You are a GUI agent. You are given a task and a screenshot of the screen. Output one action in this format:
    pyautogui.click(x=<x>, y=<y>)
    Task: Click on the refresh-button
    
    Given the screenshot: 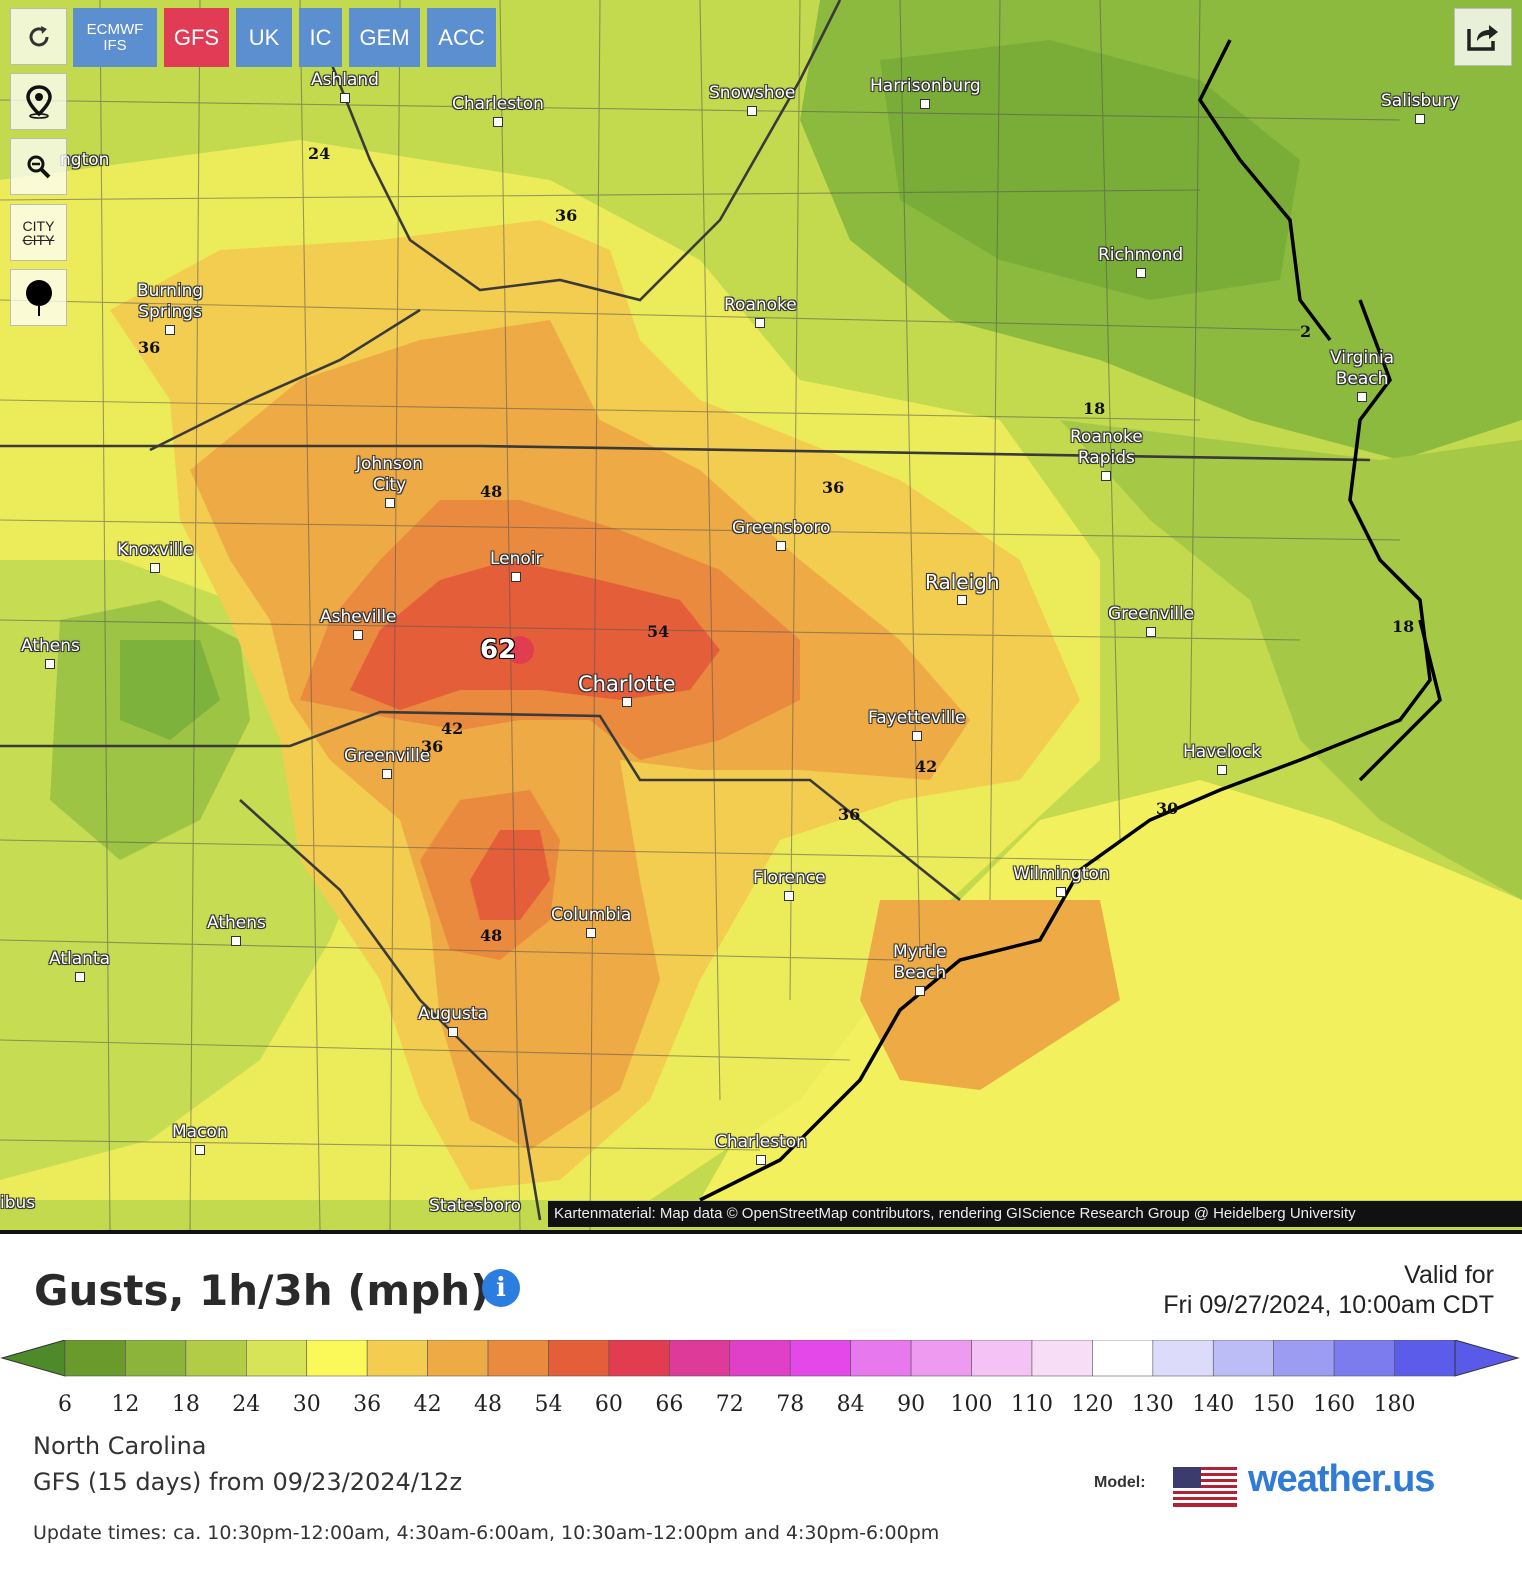 What is the action you would take?
    pyautogui.click(x=38, y=36)
    